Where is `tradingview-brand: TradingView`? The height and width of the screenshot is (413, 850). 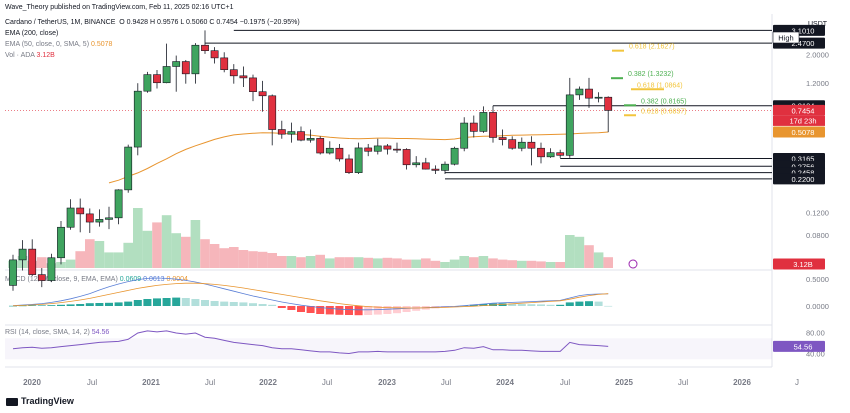 tradingview-brand: TradingView is located at coordinates (40, 401).